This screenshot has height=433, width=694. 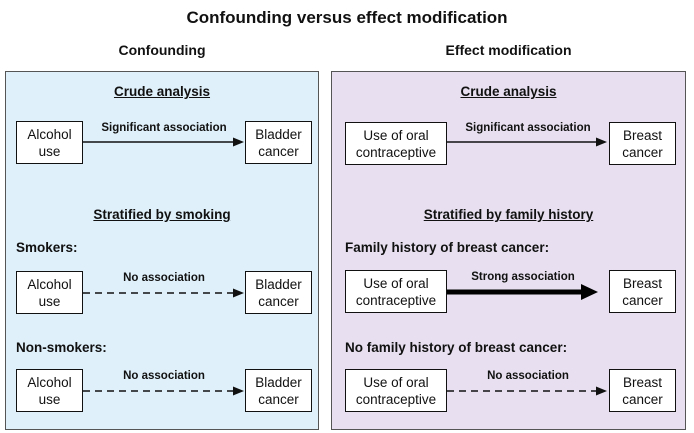 I want to click on left-crude-exposure-box: Alcohol use, so click(x=49, y=142).